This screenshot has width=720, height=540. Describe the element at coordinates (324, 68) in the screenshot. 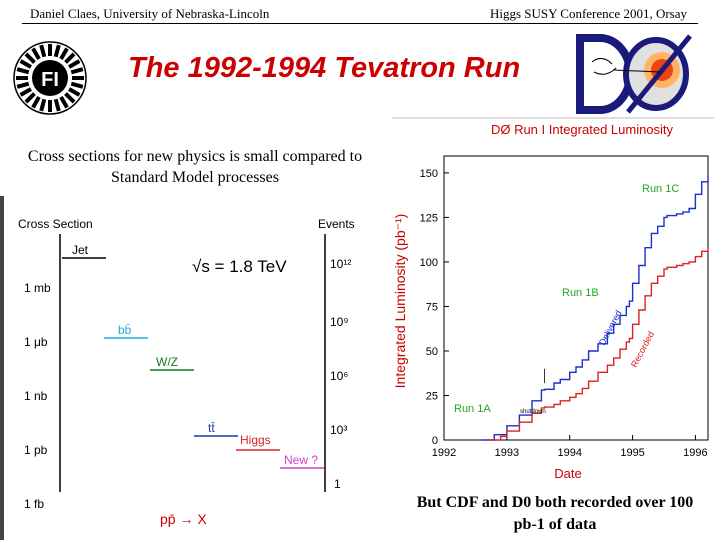

I see `slide-title: The 1992-1994 Tevatron Run` at that location.